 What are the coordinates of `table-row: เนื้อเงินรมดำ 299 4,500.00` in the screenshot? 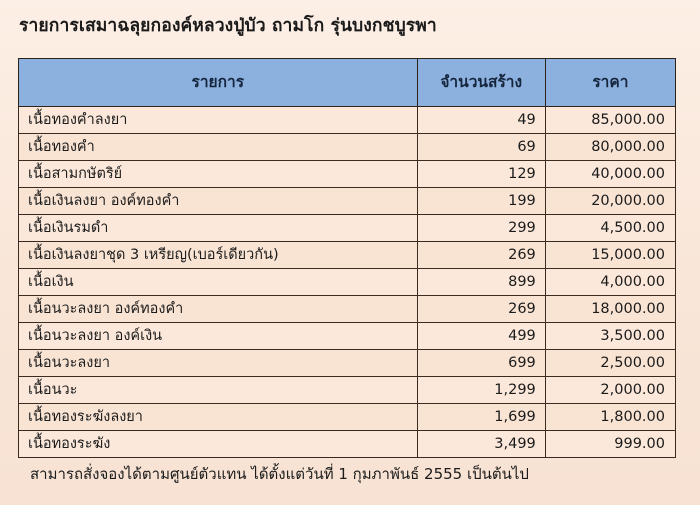 It's located at (347, 228).